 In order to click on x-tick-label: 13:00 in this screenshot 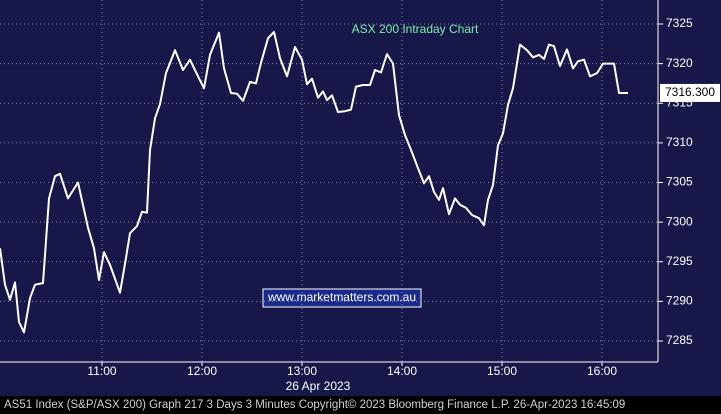, I will do `click(302, 371)`.